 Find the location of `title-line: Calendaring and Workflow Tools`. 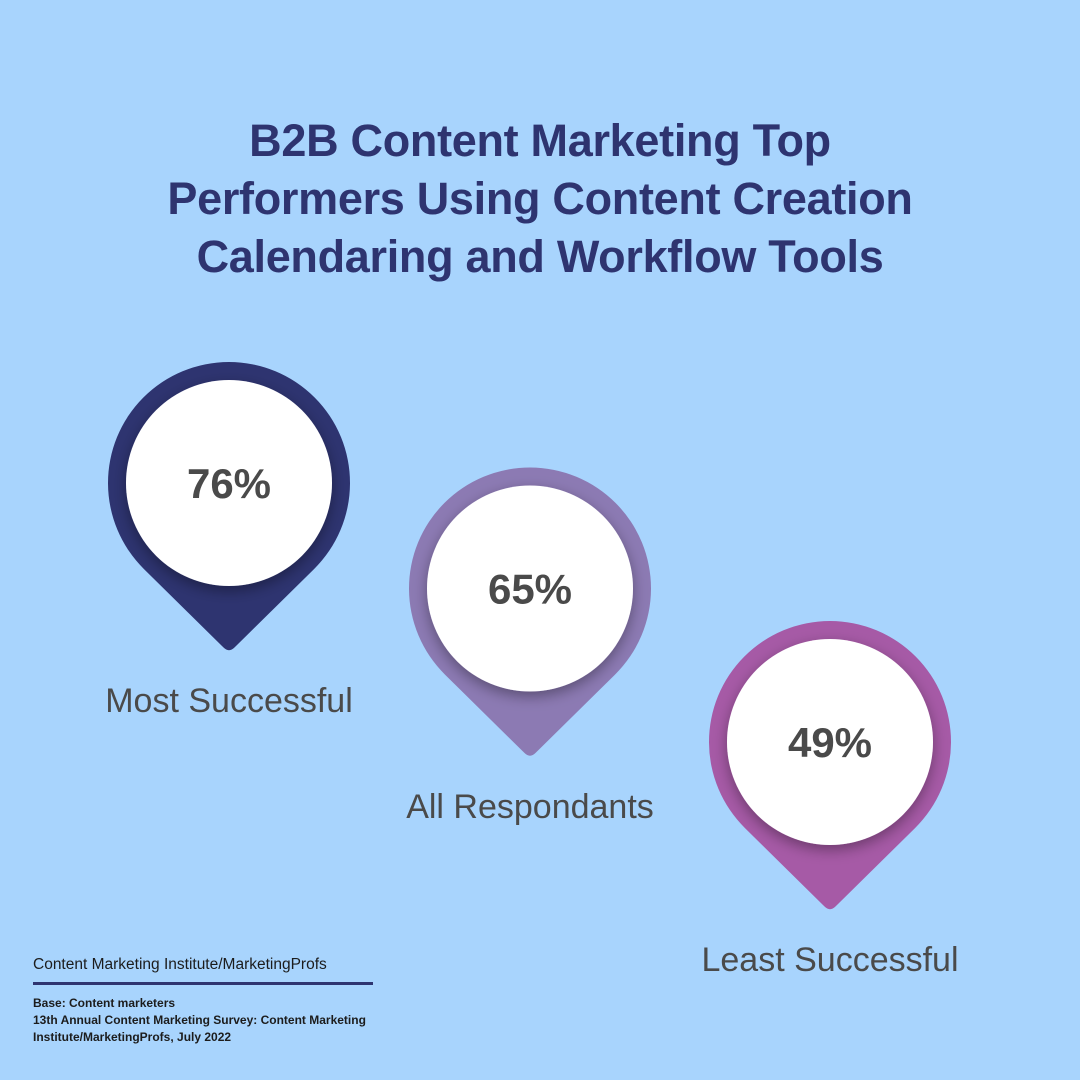

title-line: Calendaring and Workflow Tools is located at coordinates (540, 256).